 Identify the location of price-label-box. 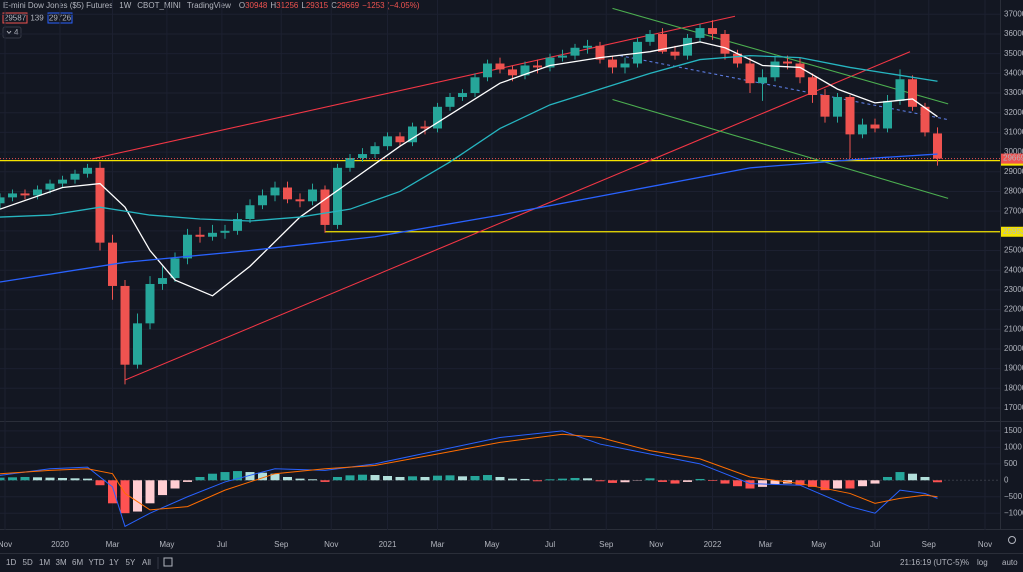
(1012, 231).